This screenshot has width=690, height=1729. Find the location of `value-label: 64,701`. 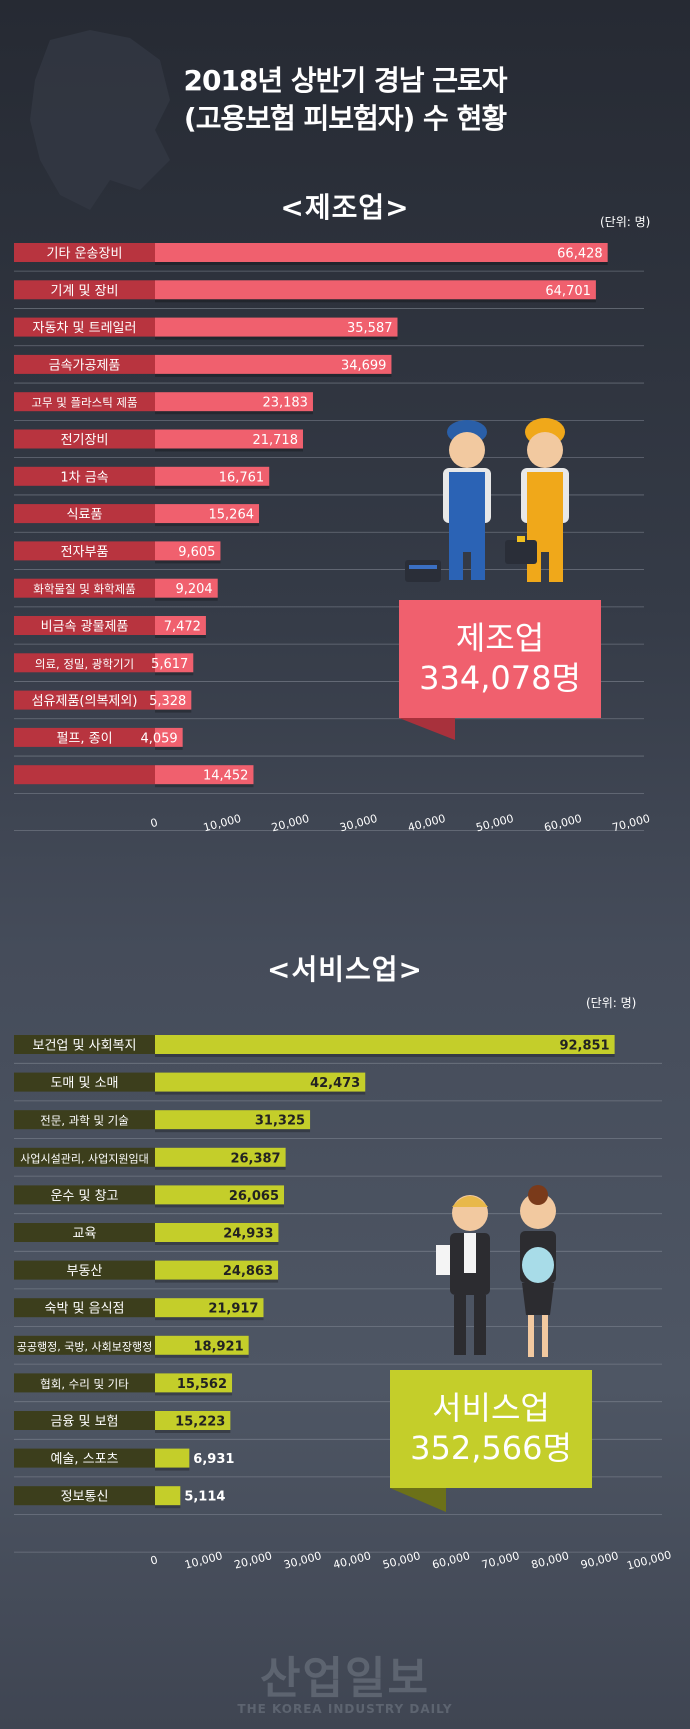

value-label: 64,701 is located at coordinates (568, 291).